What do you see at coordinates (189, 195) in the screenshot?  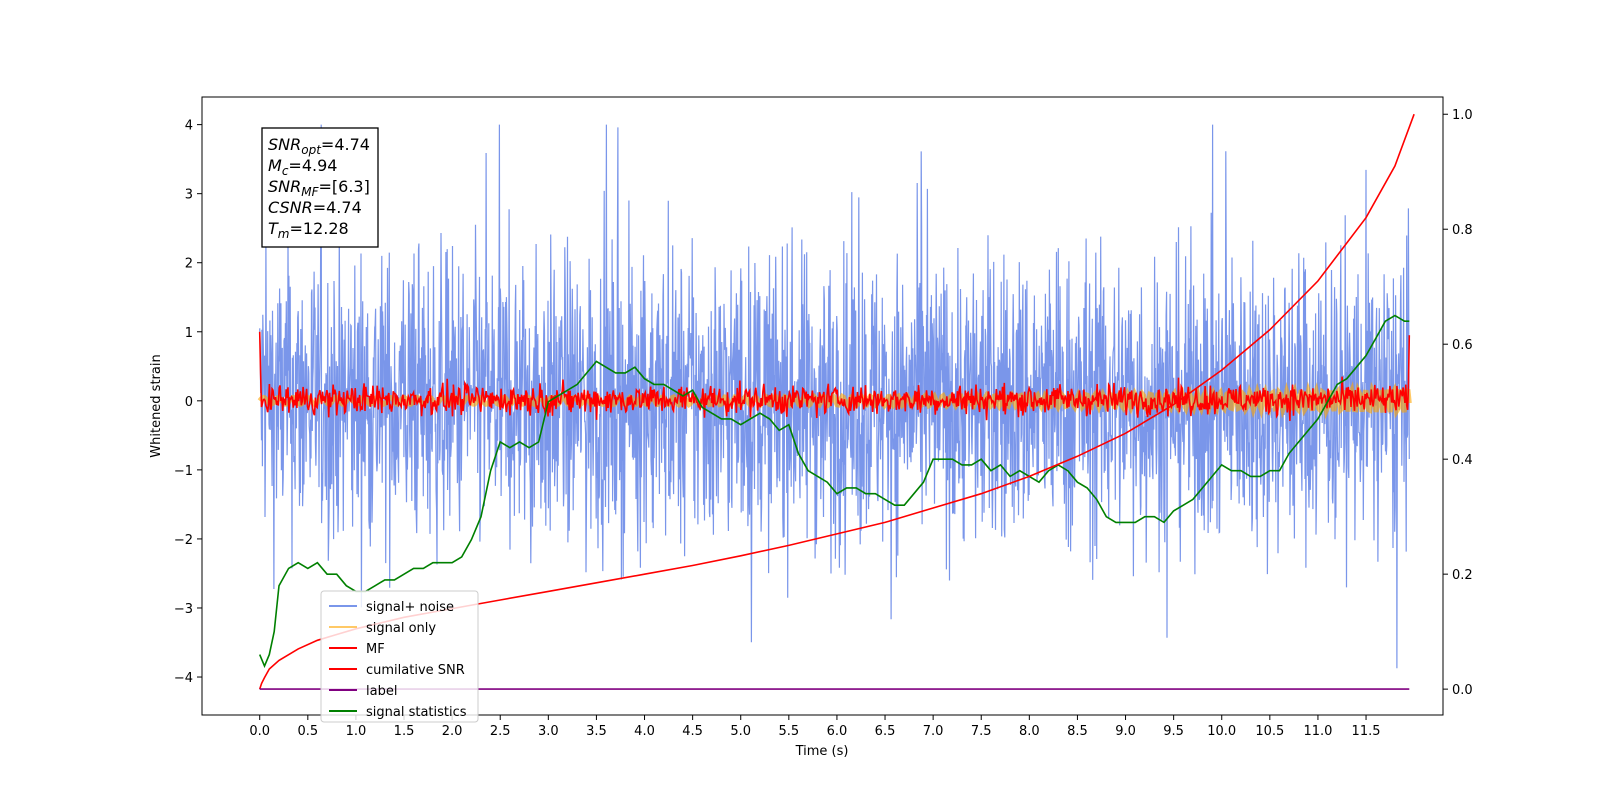 I see `y-tick-label: 3` at bounding box center [189, 195].